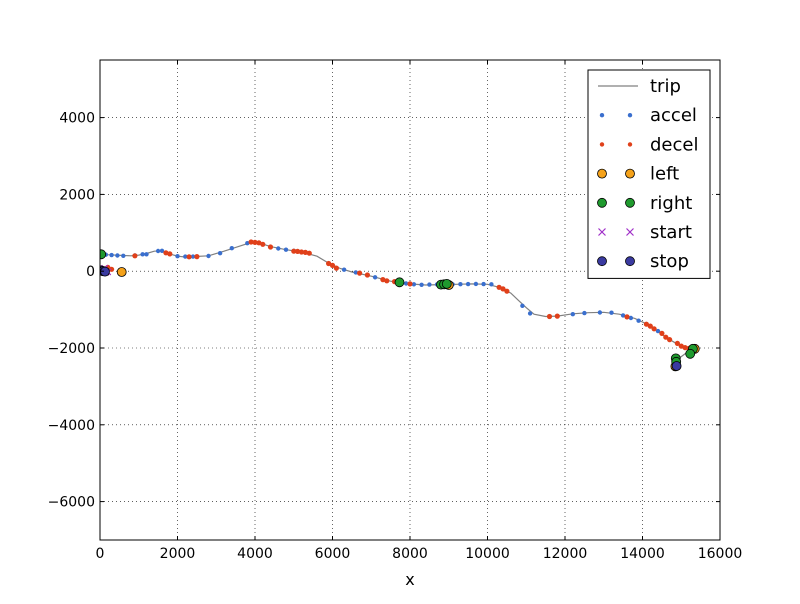  Describe the element at coordinates (676, 366) in the screenshot. I see `stop-point` at that location.